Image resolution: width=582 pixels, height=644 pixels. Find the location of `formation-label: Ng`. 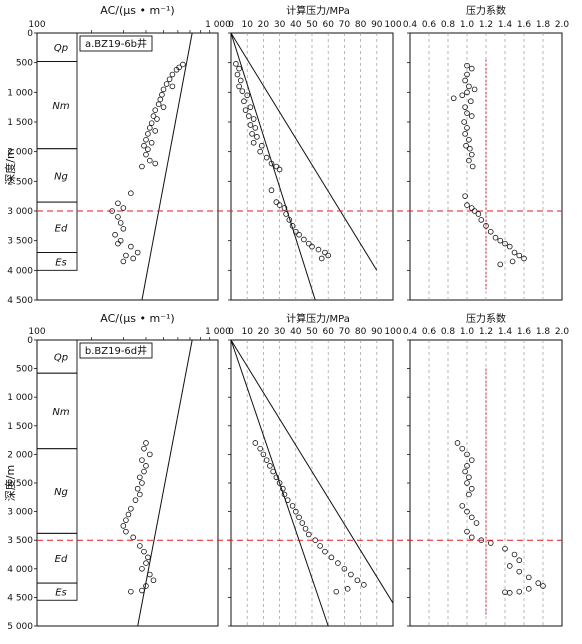

formation-label: Ng is located at coordinates (61, 492).